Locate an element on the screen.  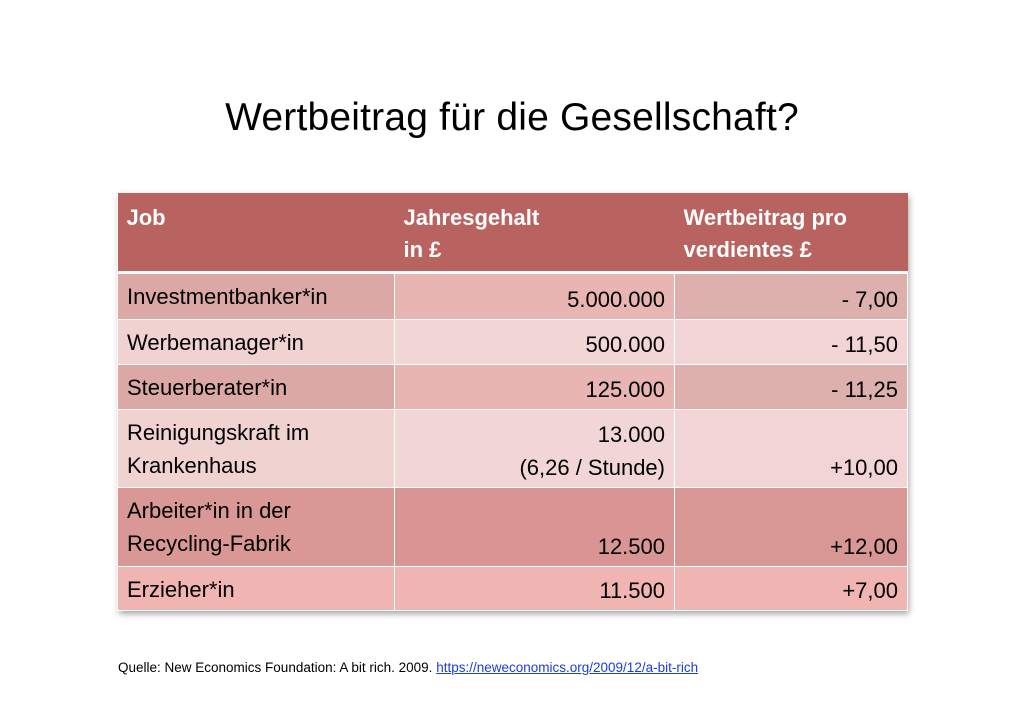
table-row: Werbemanager*in 500.000 - 11,50 is located at coordinates (512, 342).